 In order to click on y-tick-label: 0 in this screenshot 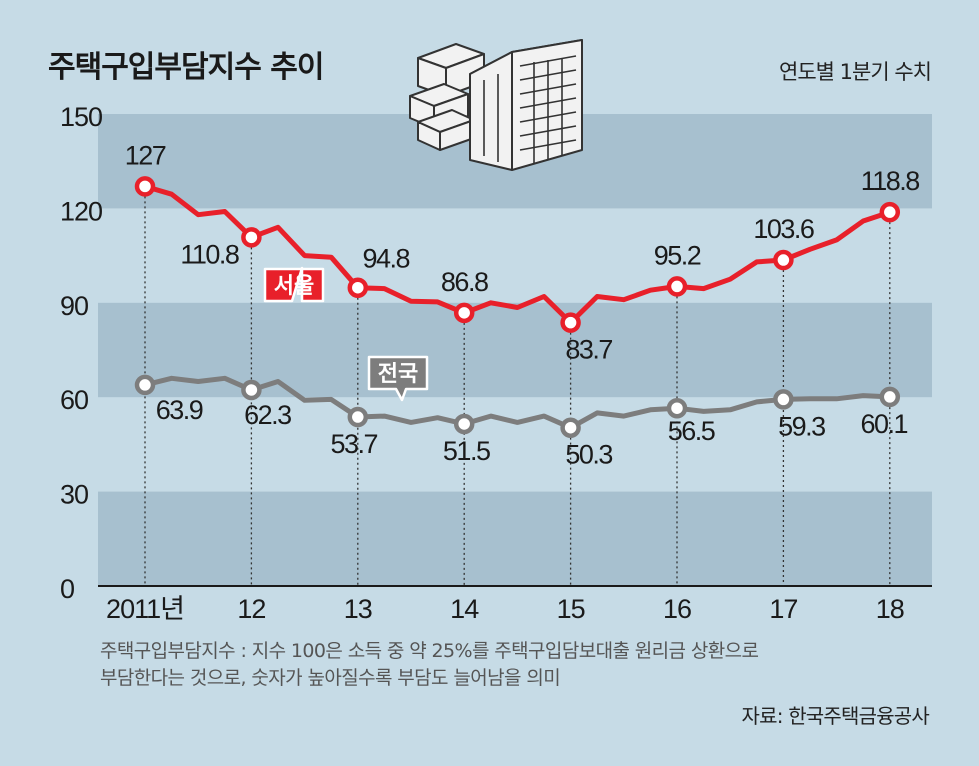, I will do `click(67, 589)`.